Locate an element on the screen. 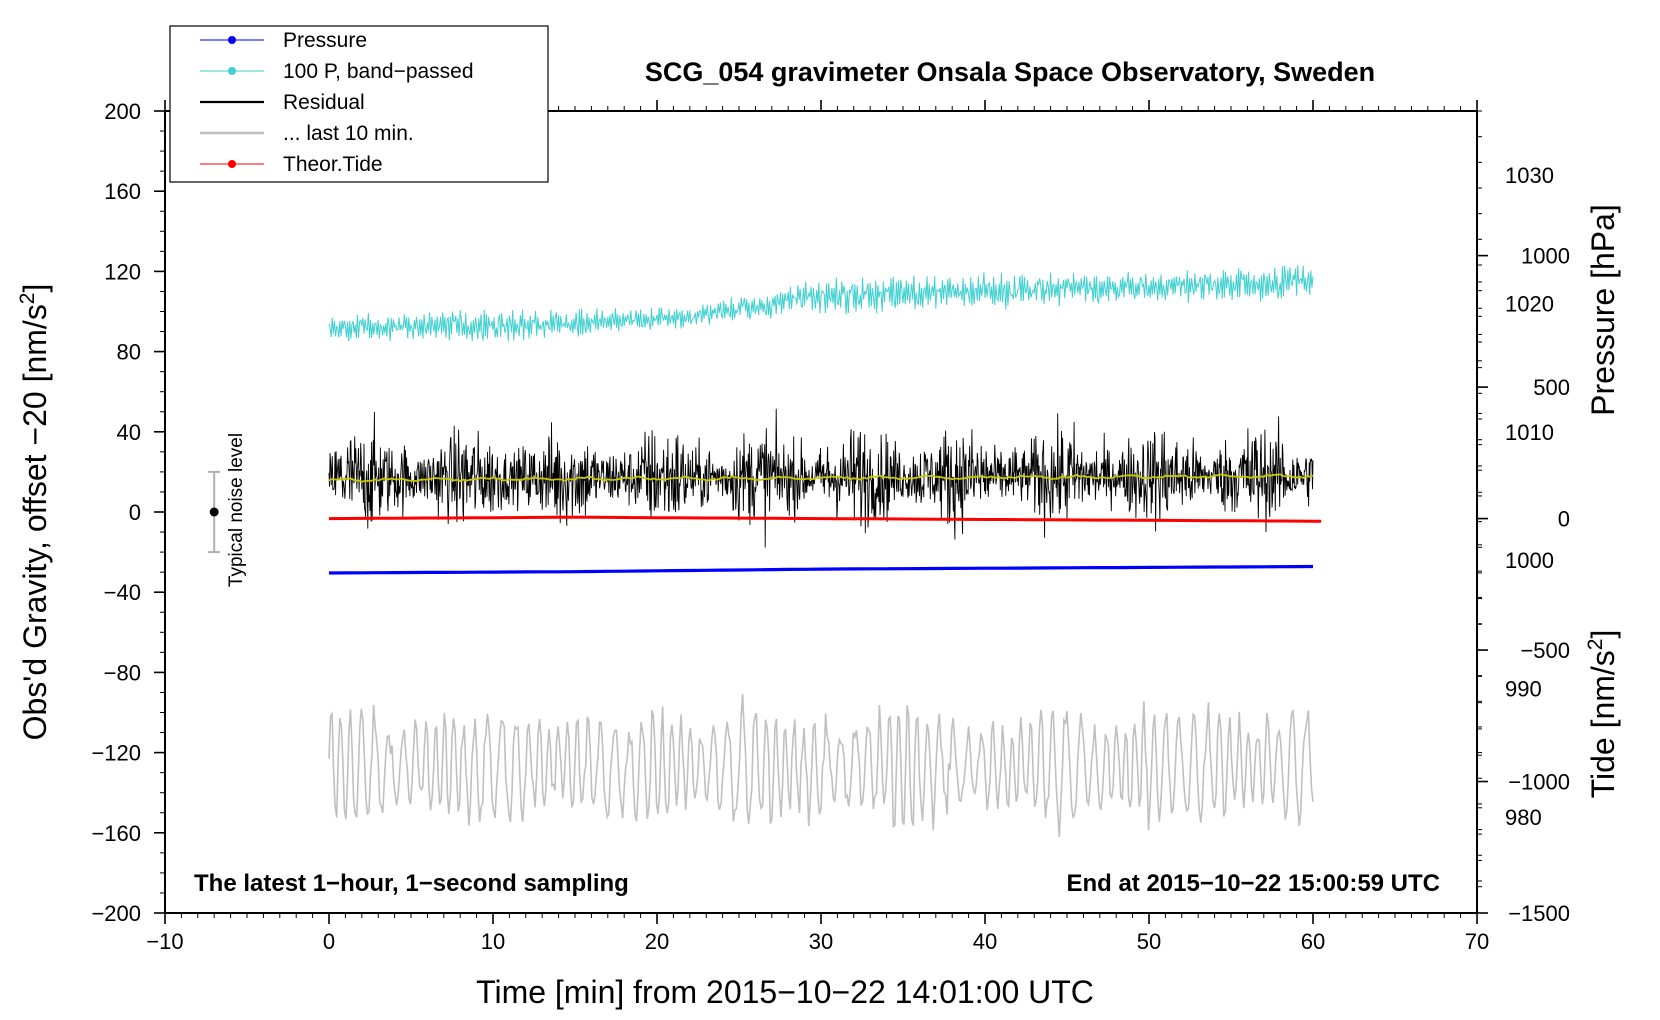 The width and height of the screenshot is (1660, 1020). legend-box is located at coordinates (359, 104).